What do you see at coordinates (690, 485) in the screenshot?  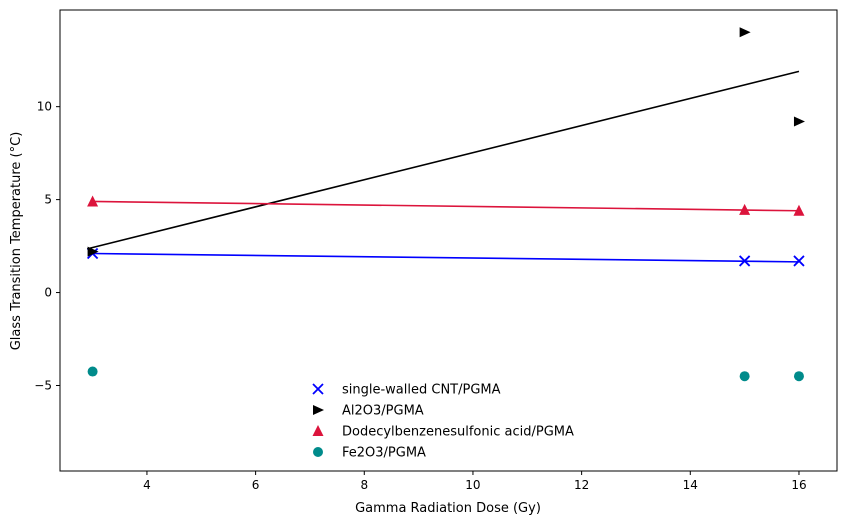 I see `x-tick-label: 14` at bounding box center [690, 485].